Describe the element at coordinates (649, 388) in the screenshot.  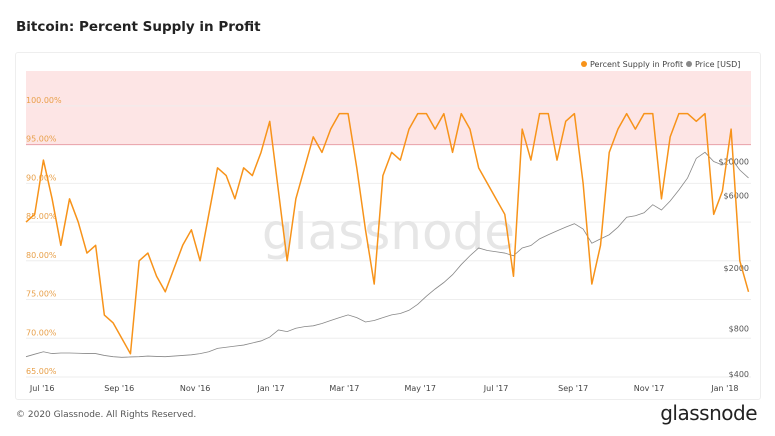
I see `x-tick-label: Nov '17` at that location.